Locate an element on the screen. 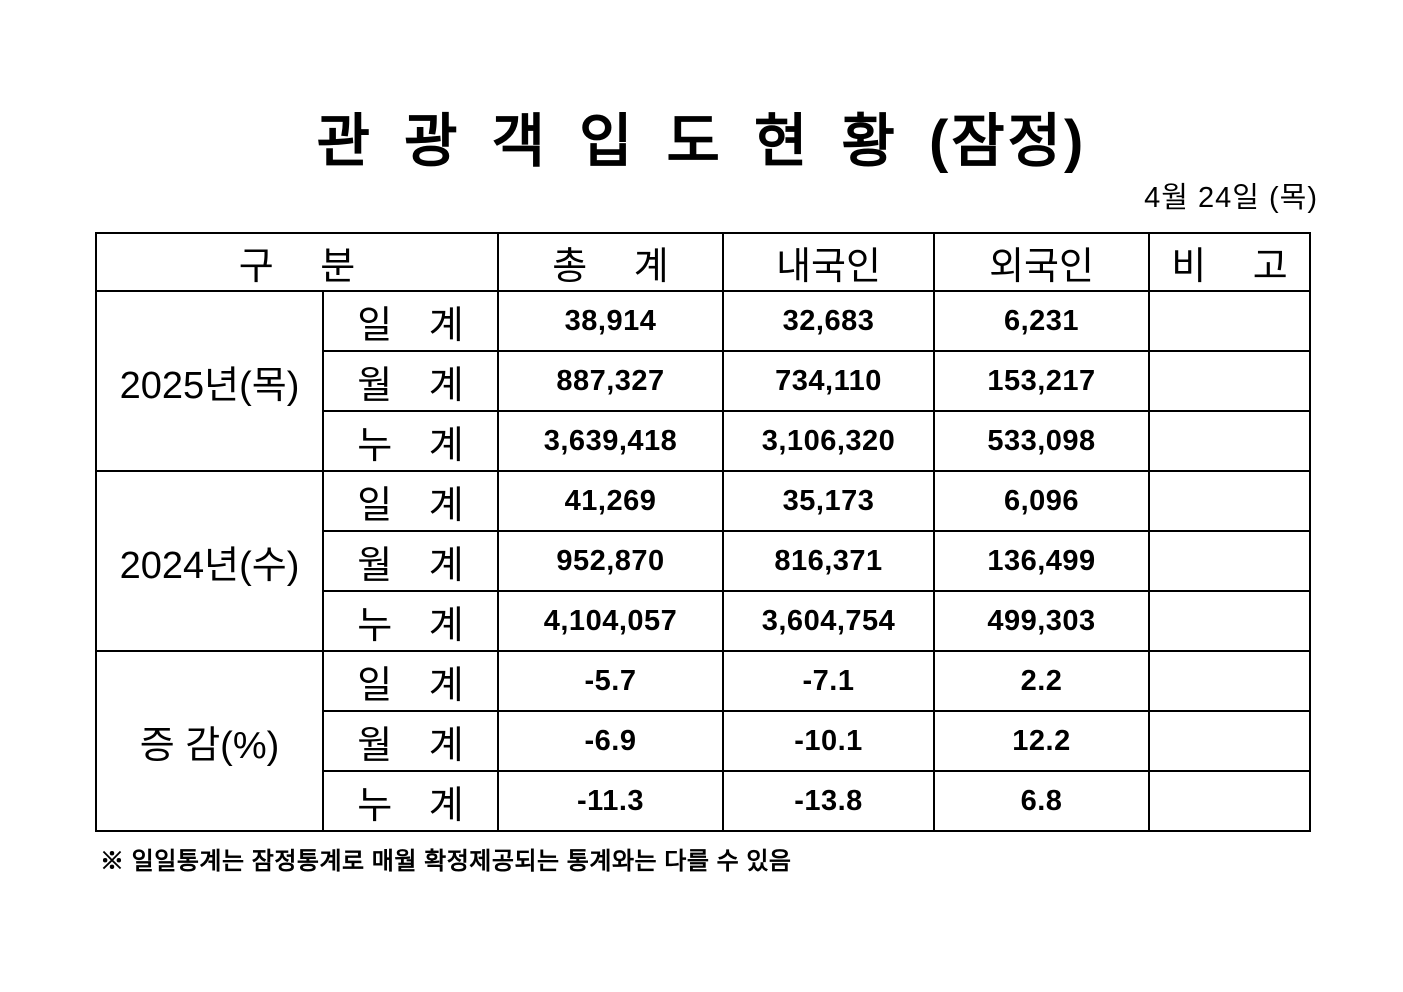 Image resolution: width=1403 pixels, height=992 pixels. report-date: 4월 24일 (목) is located at coordinates (1231, 198).